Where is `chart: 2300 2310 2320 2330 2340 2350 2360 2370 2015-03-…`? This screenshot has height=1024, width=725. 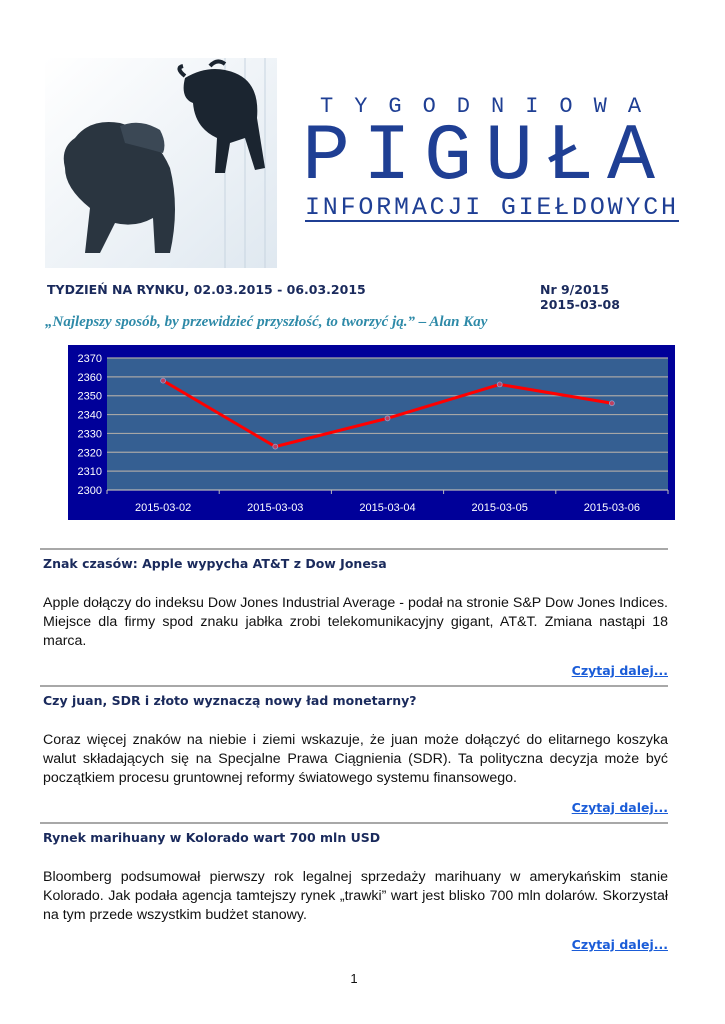
chart: 2300 2310 2320 2330 2340 2350 2360 2370 2015-03-… is located at coordinates (371, 432).